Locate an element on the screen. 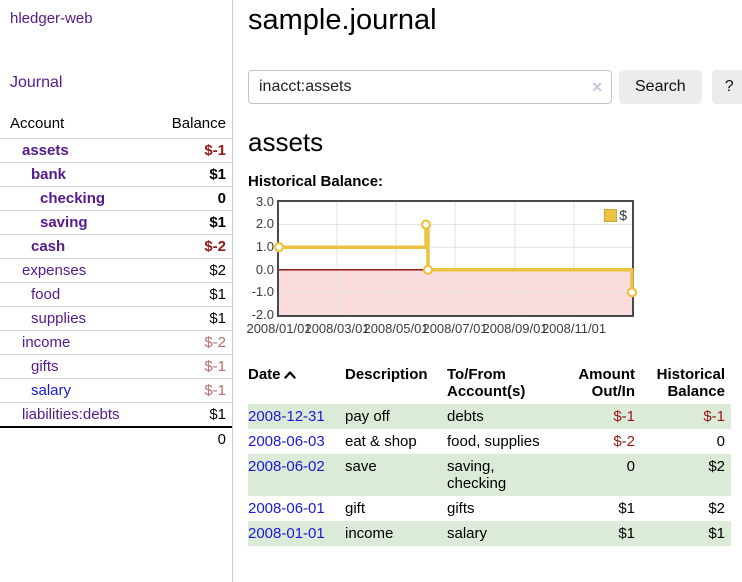 The image size is (742, 582). transaction-description: pay off is located at coordinates (367, 416).